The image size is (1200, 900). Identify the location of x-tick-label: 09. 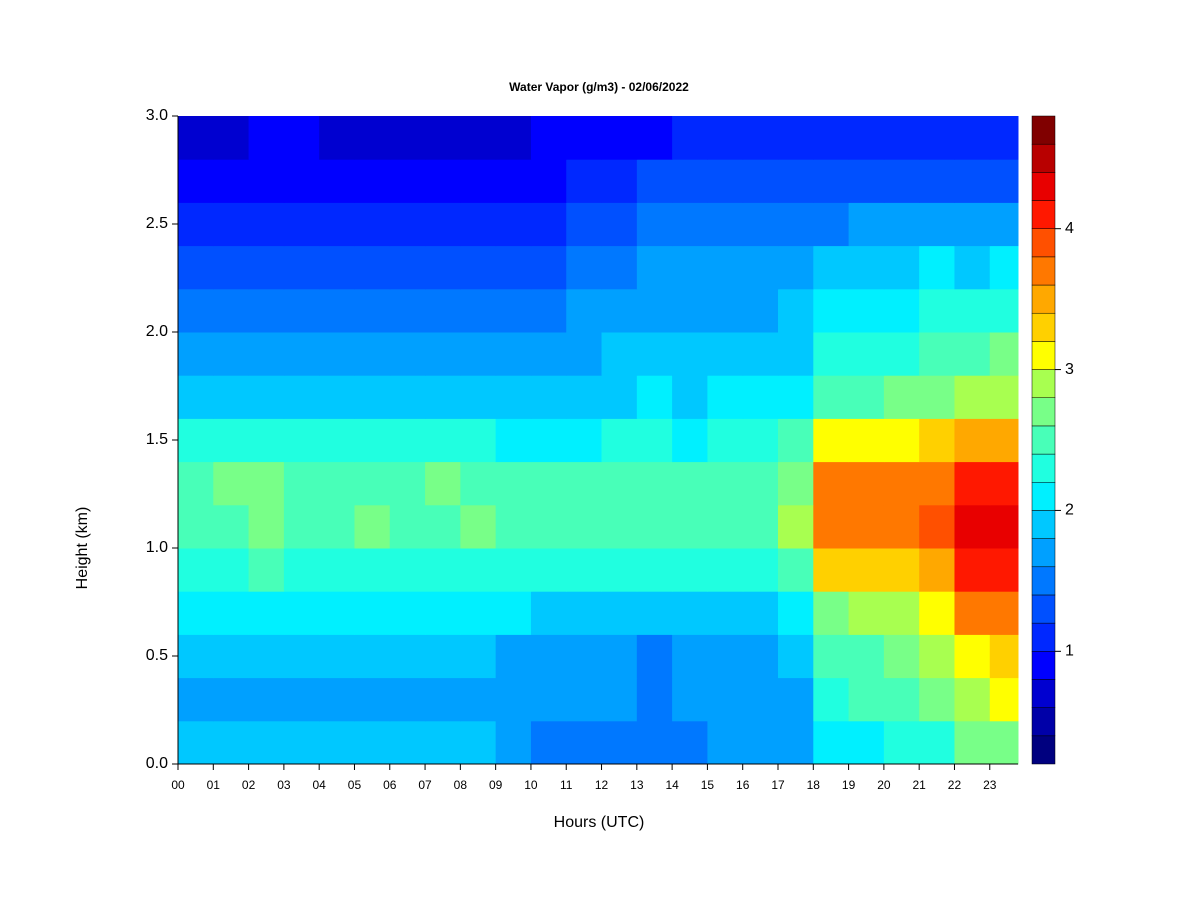
(496, 785).